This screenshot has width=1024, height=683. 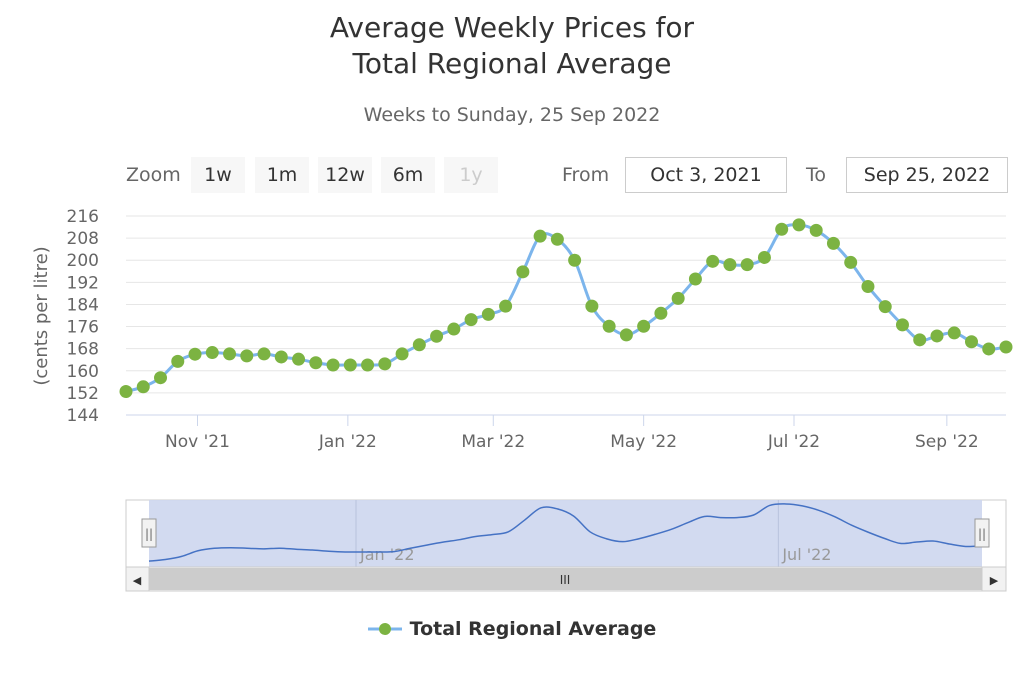 I want to click on zoom-12w-button: 12w, so click(x=345, y=175).